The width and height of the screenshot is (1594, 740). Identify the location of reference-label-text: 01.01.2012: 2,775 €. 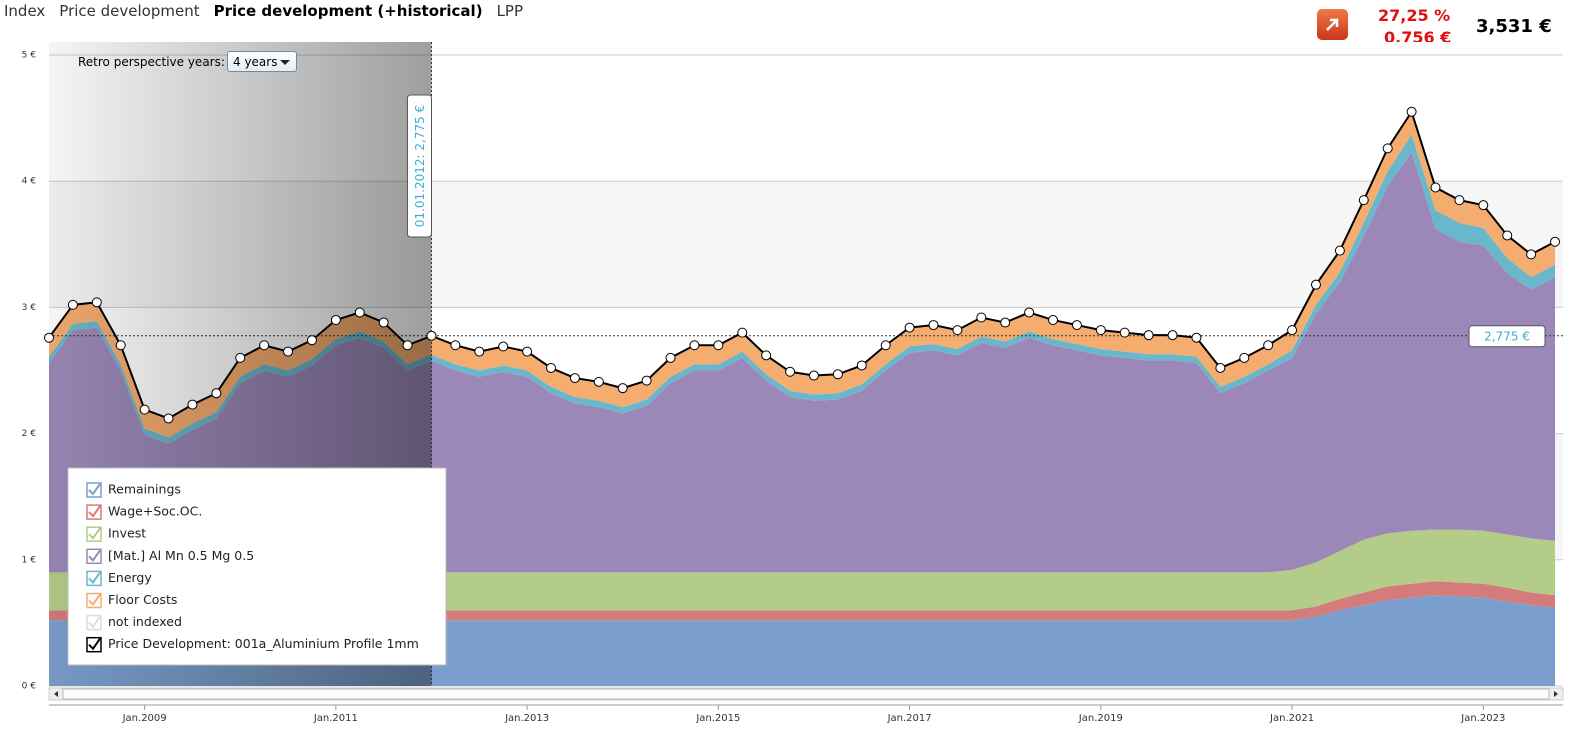
(420, 166).